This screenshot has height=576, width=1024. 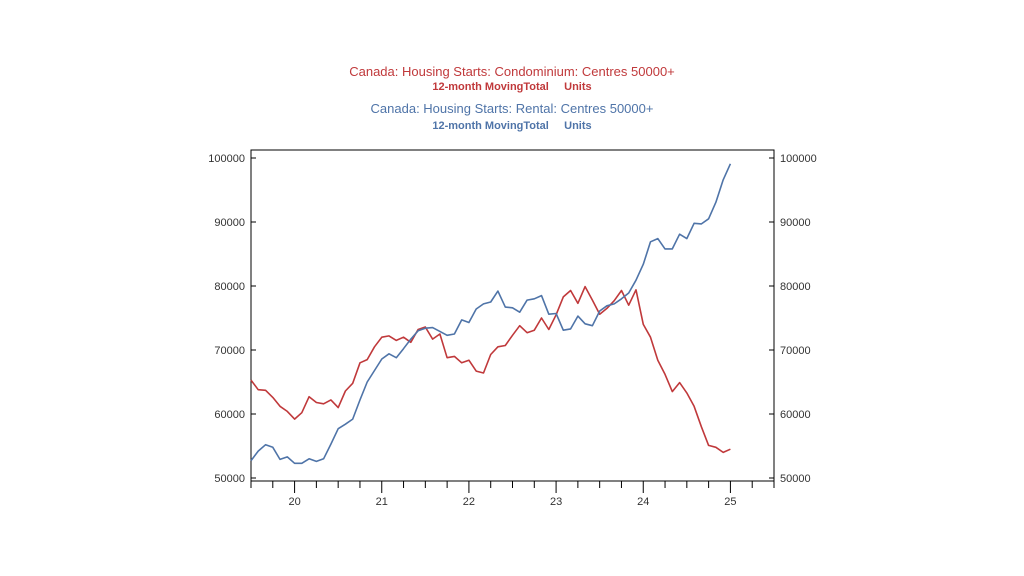 I want to click on x-tick-label: 25, so click(x=730, y=502).